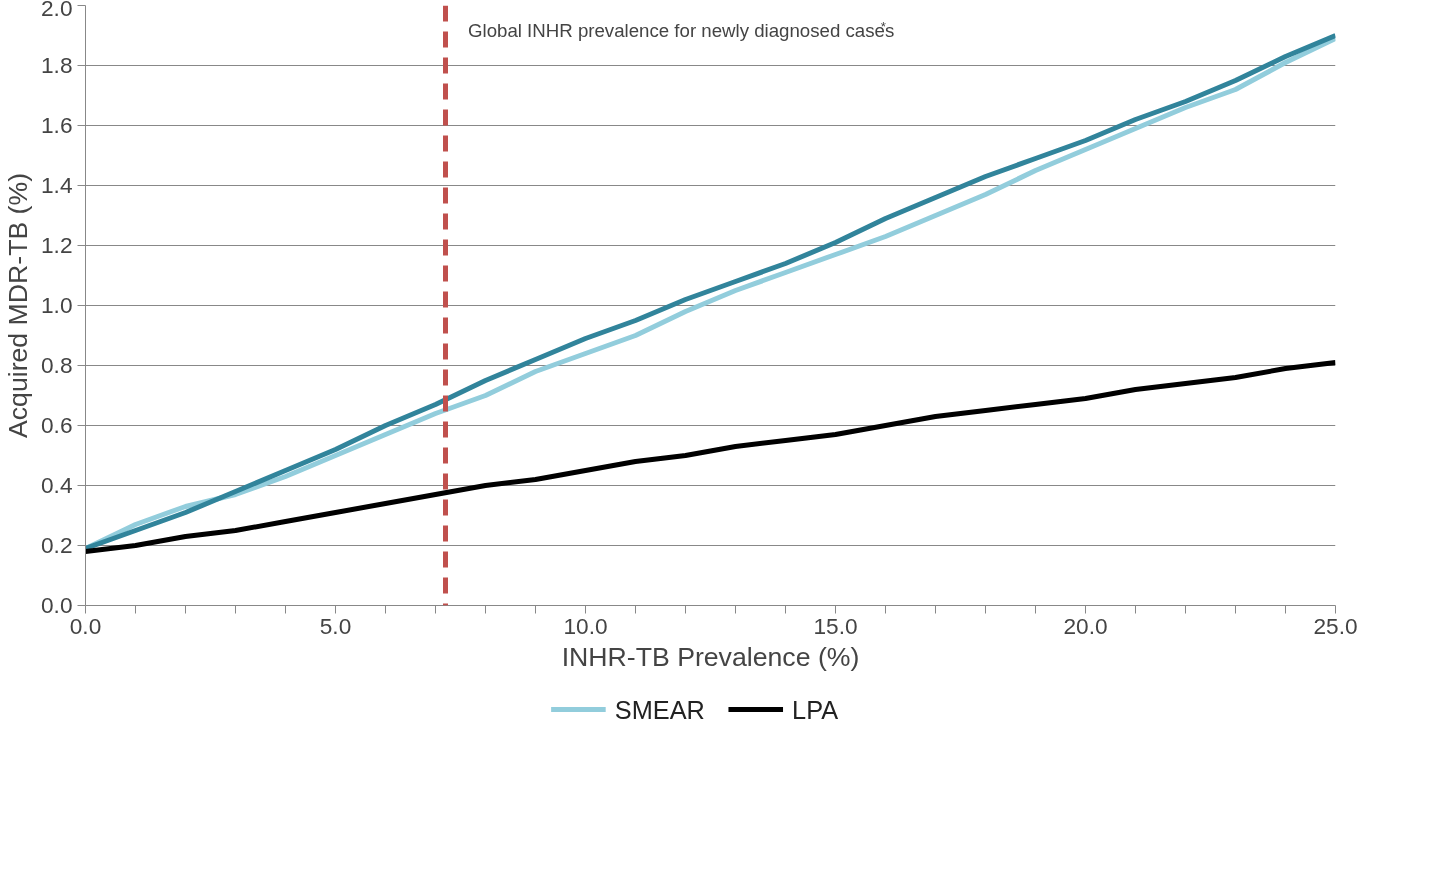 The width and height of the screenshot is (1448, 890). What do you see at coordinates (57, 545) in the screenshot?
I see `y-tick-label: 0.2` at bounding box center [57, 545].